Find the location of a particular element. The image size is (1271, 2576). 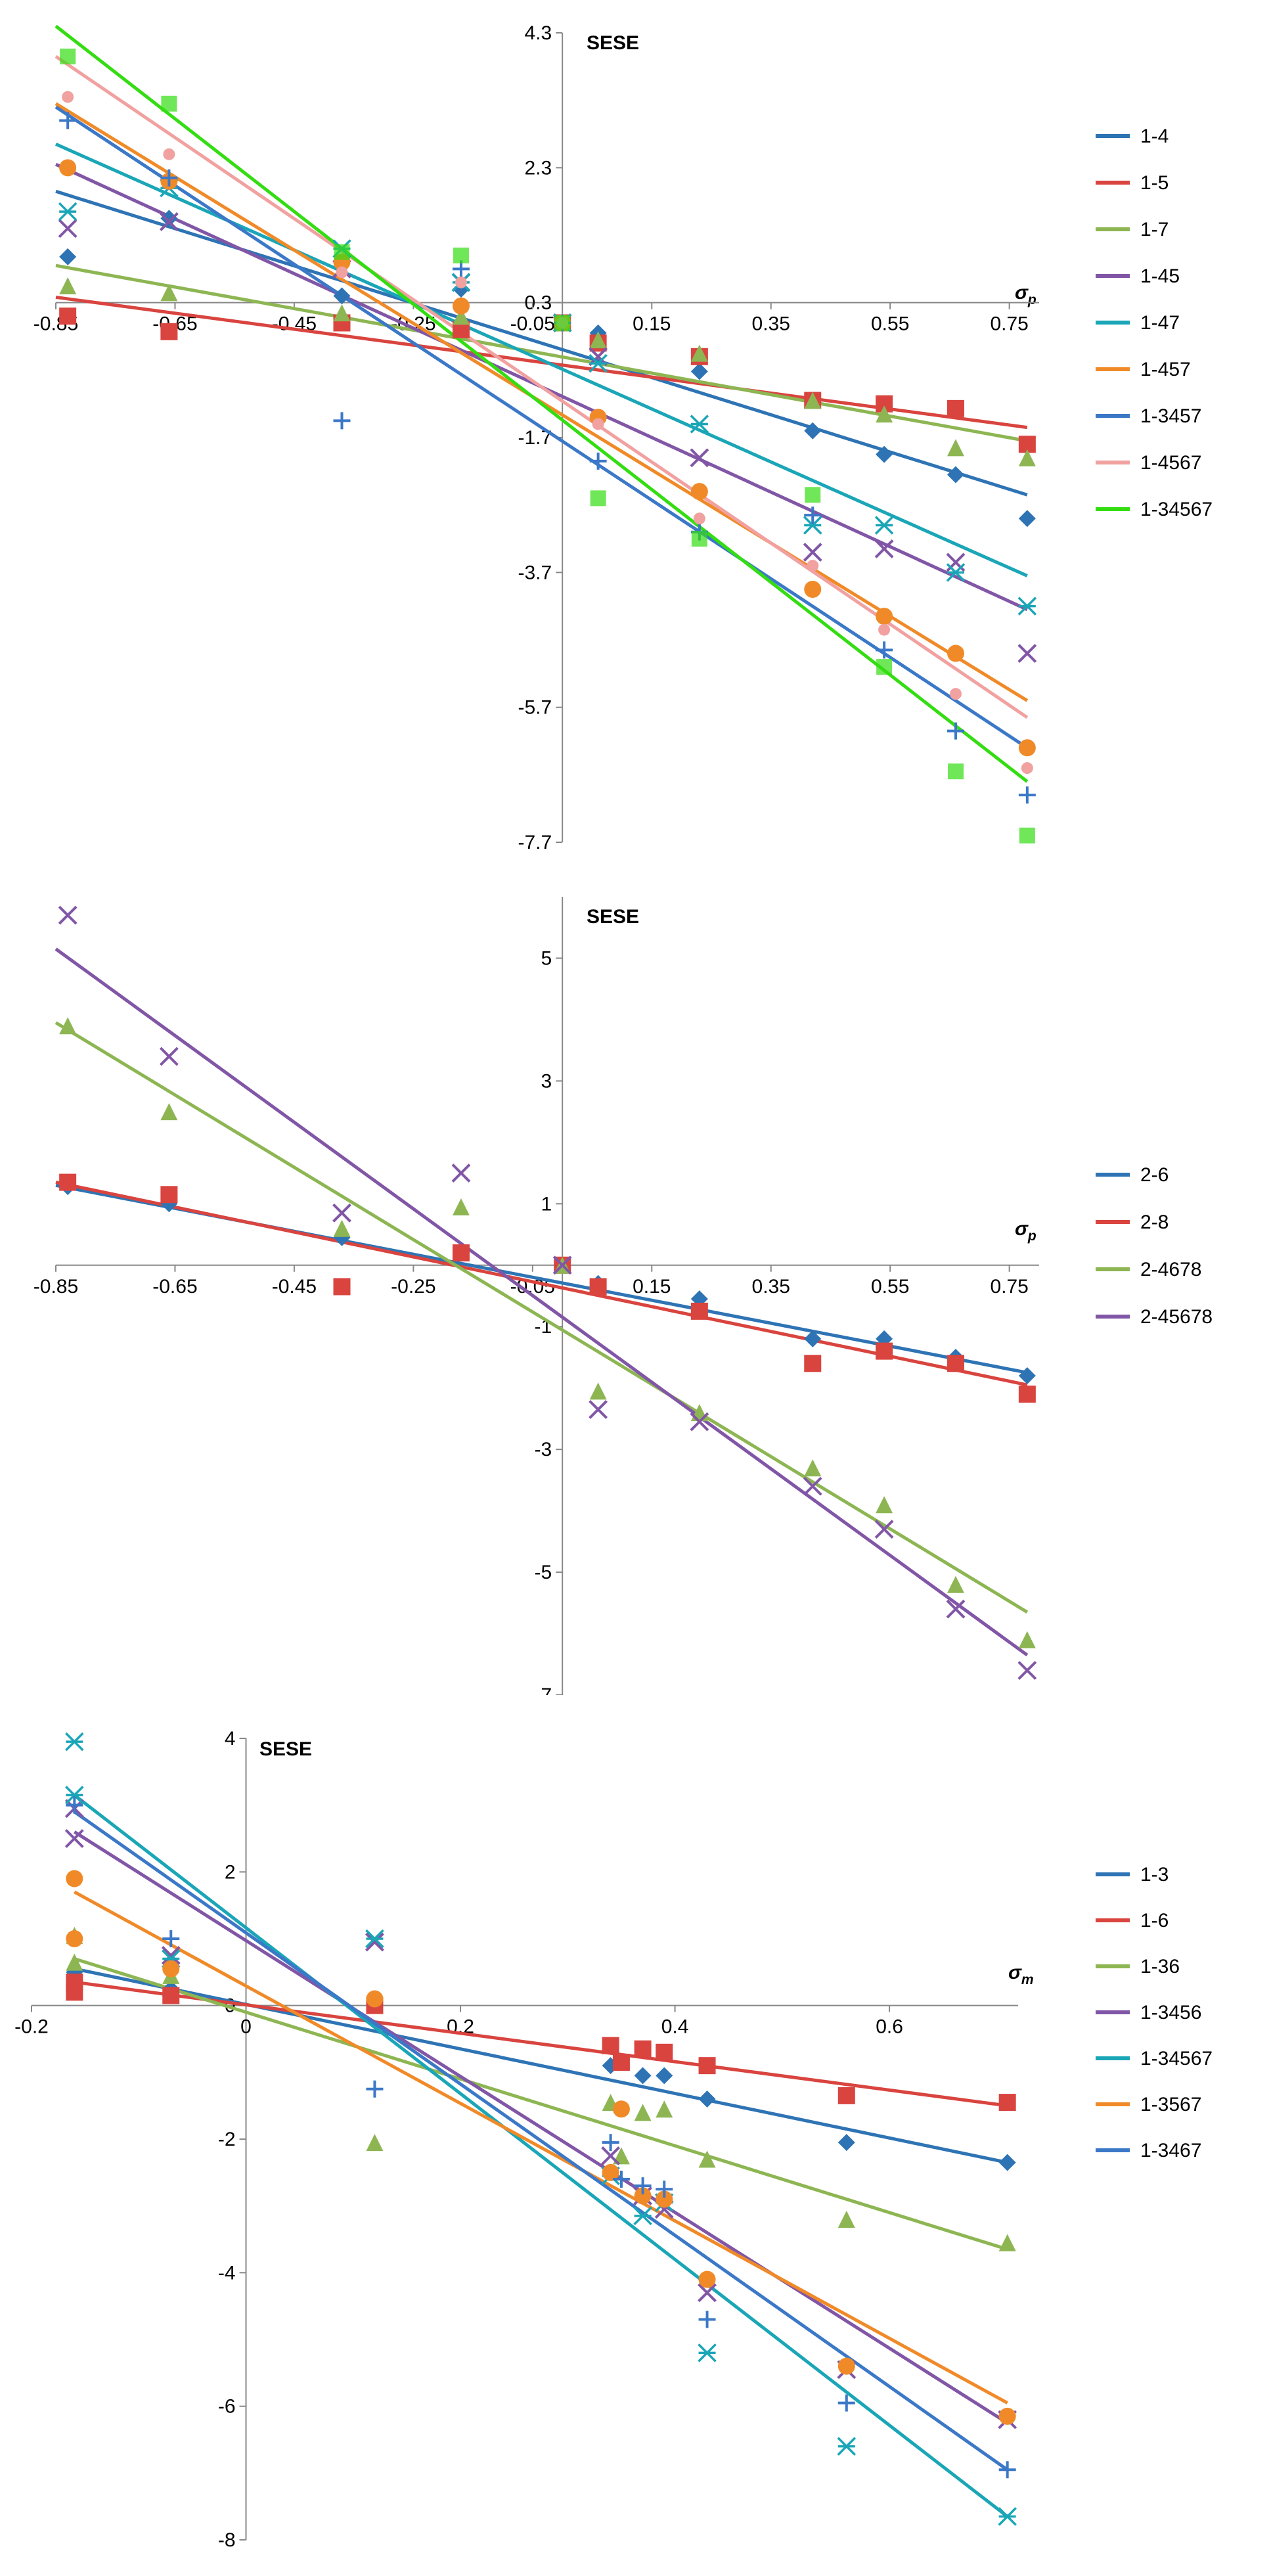

chart-a-x-tick-label: 0.75 is located at coordinates (1009, 324).